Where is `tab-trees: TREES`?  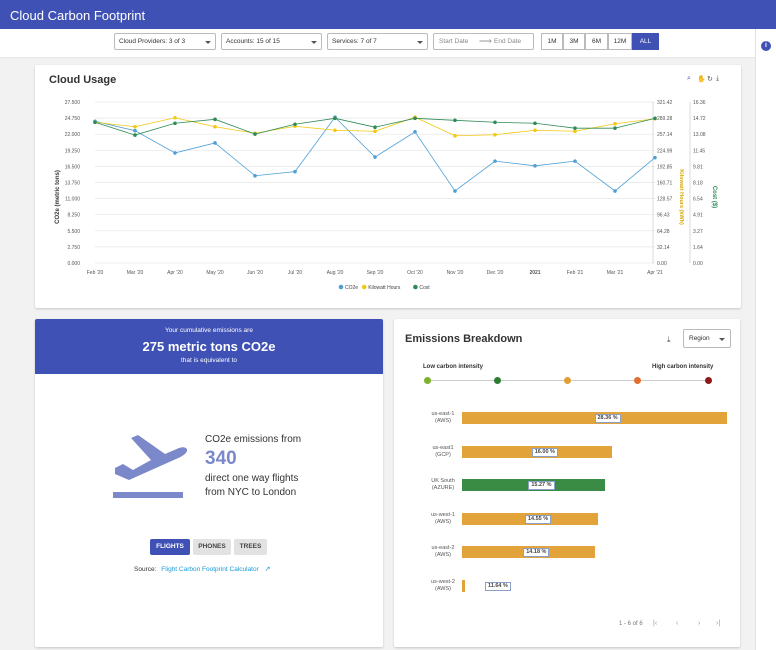 tab-trees: TREES is located at coordinates (250, 547).